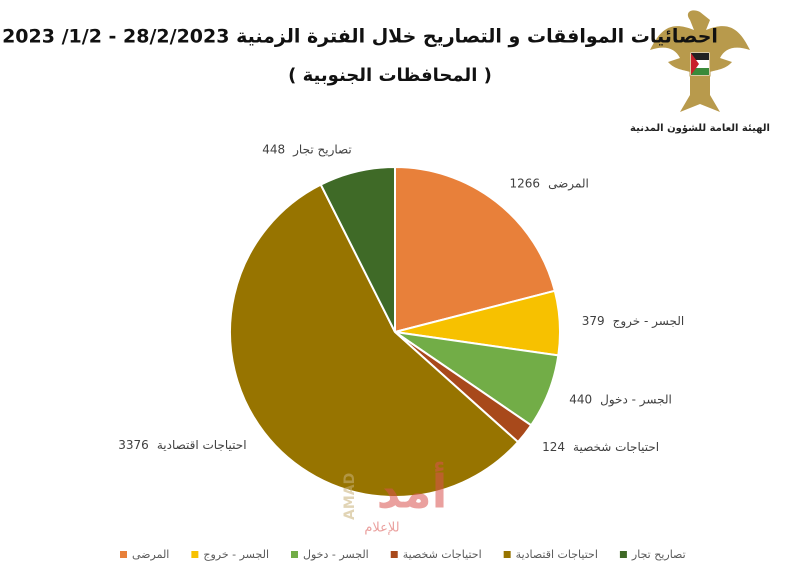 This screenshot has width=800, height=580. What do you see at coordinates (700, 128) in the screenshot?
I see `org-name: الهيئة العامة للشؤون المدنية` at bounding box center [700, 128].